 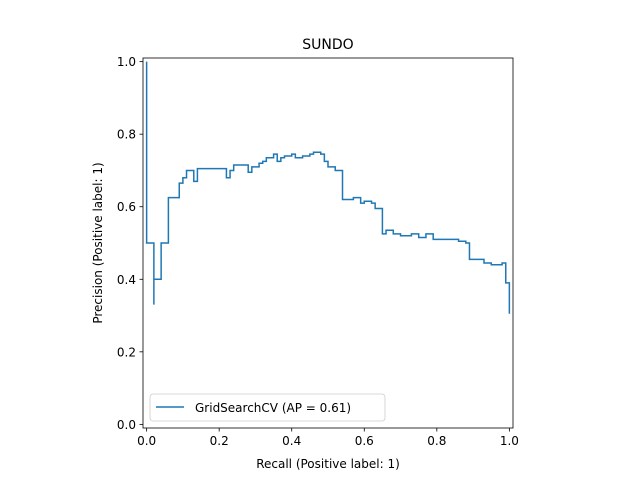 What do you see at coordinates (327, 45) in the screenshot?
I see `chart-title: SUNDO` at bounding box center [327, 45].